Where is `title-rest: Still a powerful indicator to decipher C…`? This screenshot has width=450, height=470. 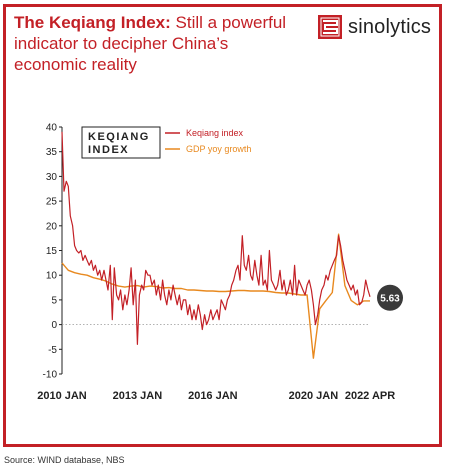 title-rest: Still a powerful indicator to decipher C… is located at coordinates (150, 43).